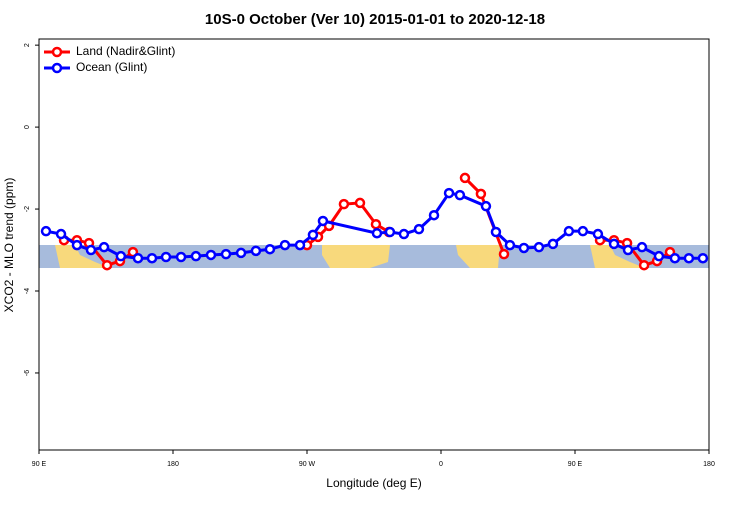 The width and height of the screenshot is (750, 505). Describe the element at coordinates (27, 127) in the screenshot. I see `y-tick-label: 0` at that location.